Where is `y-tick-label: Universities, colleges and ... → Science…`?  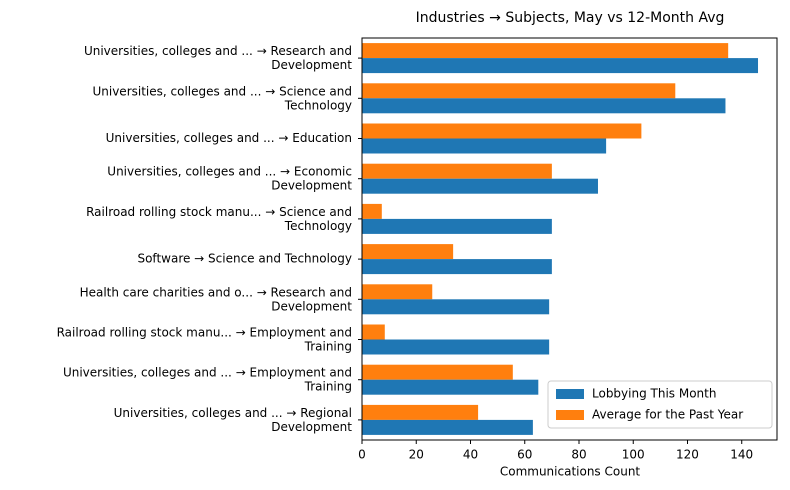
y-tick-label: Universities, colleges and ... → Science… is located at coordinates (222, 98).